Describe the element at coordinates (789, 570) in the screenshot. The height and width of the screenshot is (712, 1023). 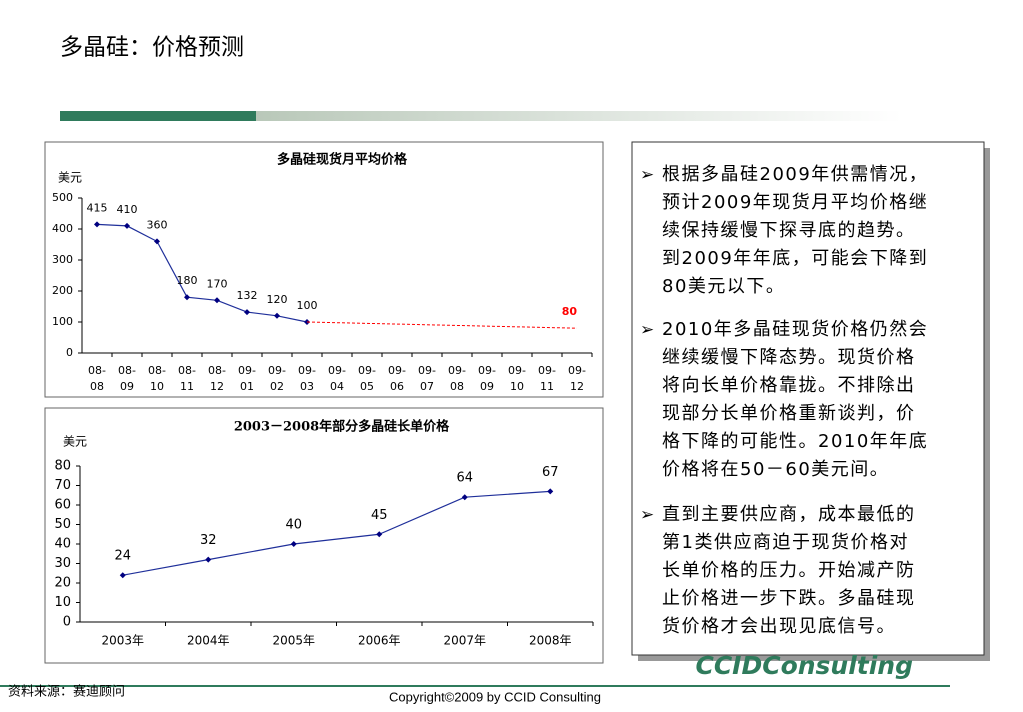
I see `bullet-line: 长单价格的压力。开始减产防` at that location.